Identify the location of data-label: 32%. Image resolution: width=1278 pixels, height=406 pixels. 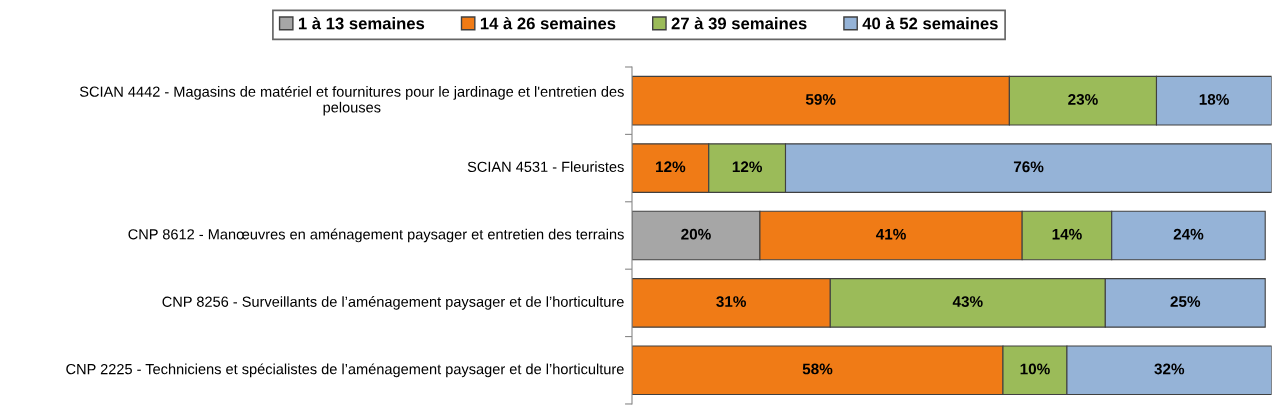
(1169, 369).